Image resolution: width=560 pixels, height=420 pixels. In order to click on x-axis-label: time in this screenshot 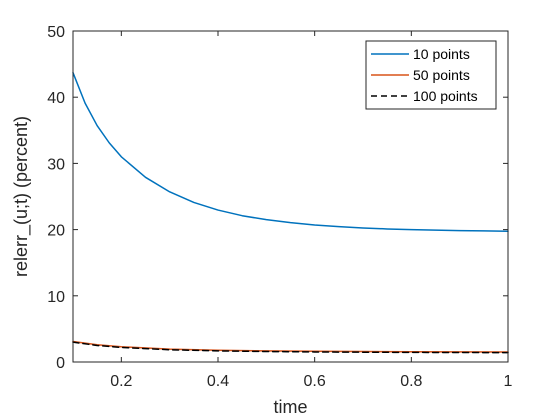, I will do `click(290, 407)`.